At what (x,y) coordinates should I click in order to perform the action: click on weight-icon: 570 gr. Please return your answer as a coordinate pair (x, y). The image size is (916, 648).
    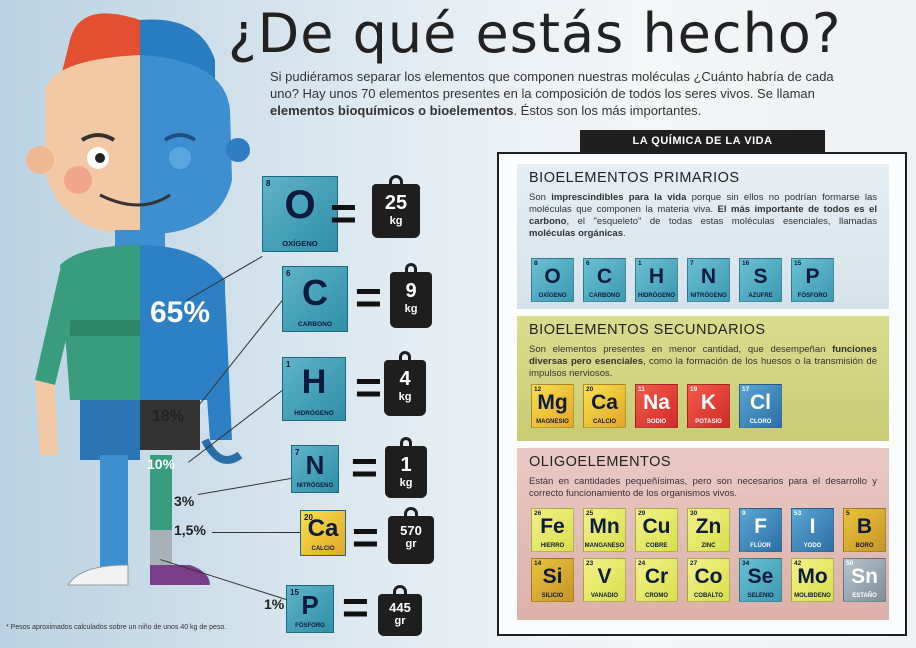
    Looking at the image, I should click on (411, 535).